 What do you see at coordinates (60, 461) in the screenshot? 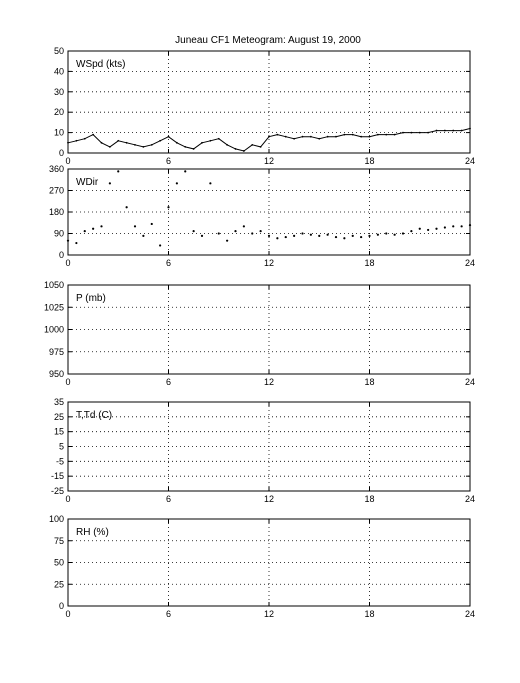
I see `y-tick-label: -5` at bounding box center [60, 461].